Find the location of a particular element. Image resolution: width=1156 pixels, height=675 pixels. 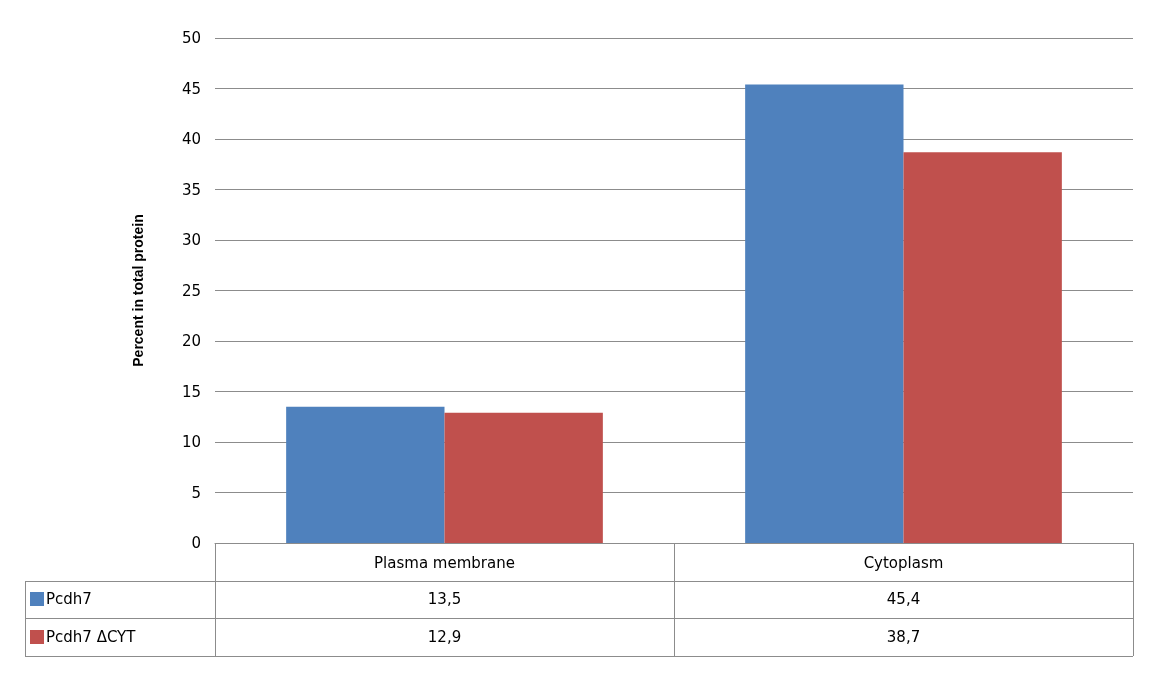

y-tick-label: 50 is located at coordinates (191, 38).